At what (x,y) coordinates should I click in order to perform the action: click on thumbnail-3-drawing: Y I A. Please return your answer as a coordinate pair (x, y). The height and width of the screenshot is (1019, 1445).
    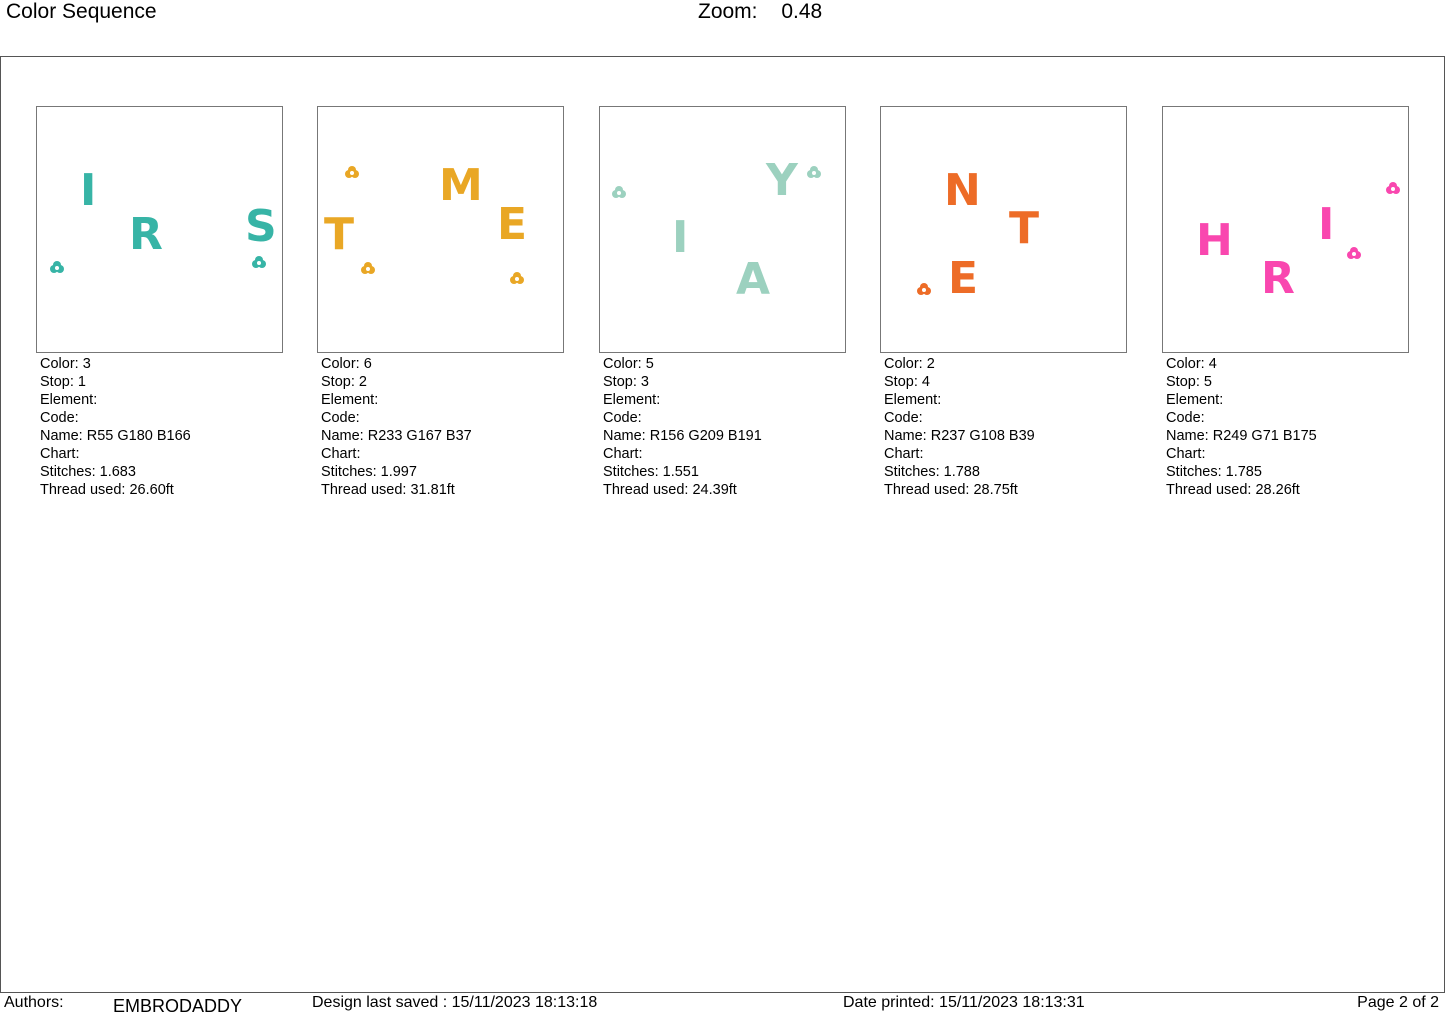
    Looking at the image, I should click on (716, 230).